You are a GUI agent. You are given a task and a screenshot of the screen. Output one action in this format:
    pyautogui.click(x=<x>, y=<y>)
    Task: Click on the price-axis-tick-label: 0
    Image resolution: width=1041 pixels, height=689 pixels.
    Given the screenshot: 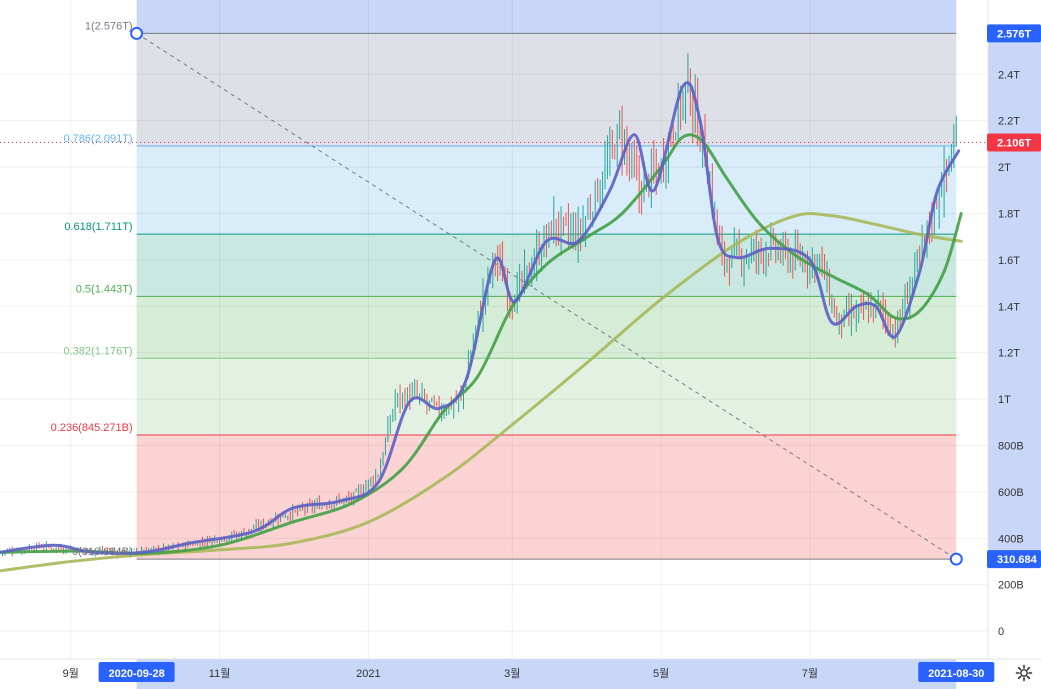 What is the action you would take?
    pyautogui.click(x=1001, y=632)
    